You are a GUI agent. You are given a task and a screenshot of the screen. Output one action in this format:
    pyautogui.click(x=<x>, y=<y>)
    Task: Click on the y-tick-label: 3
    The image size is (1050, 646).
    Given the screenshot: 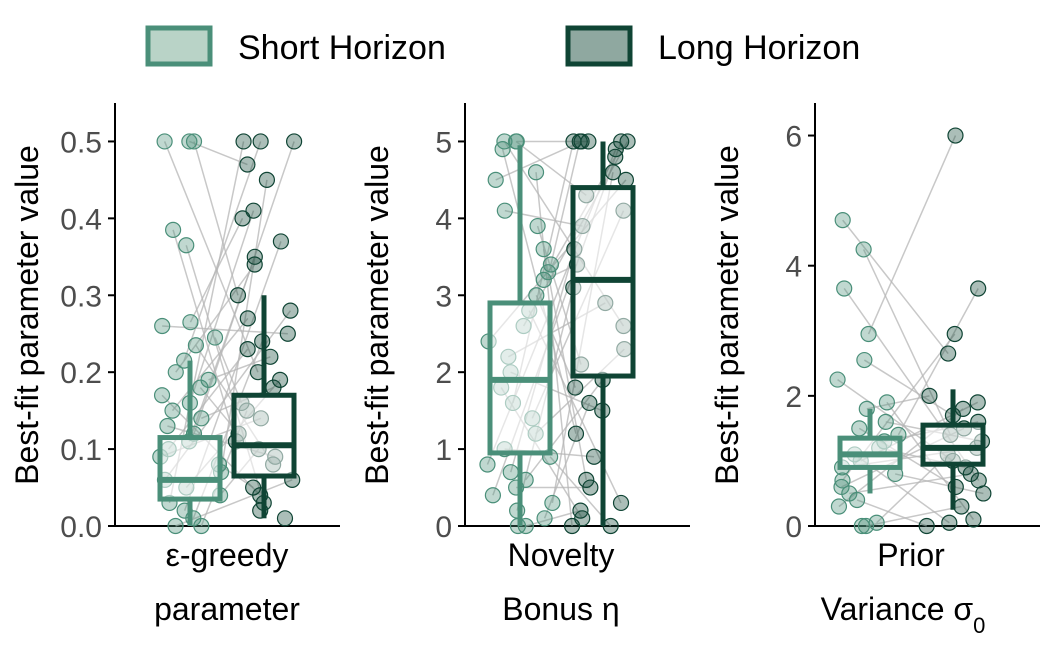 What is the action you would take?
    pyautogui.click(x=443, y=296)
    